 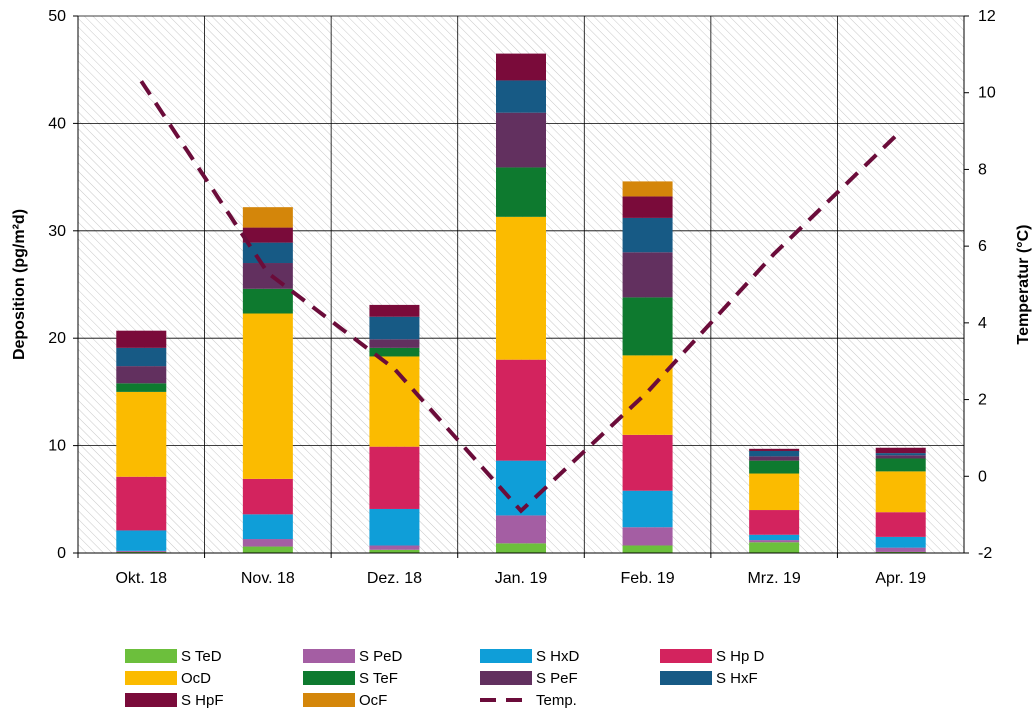 What do you see at coordinates (1023, 285) in the screenshot?
I see `y2-axis-title: Temperatur (°C)` at bounding box center [1023, 285].